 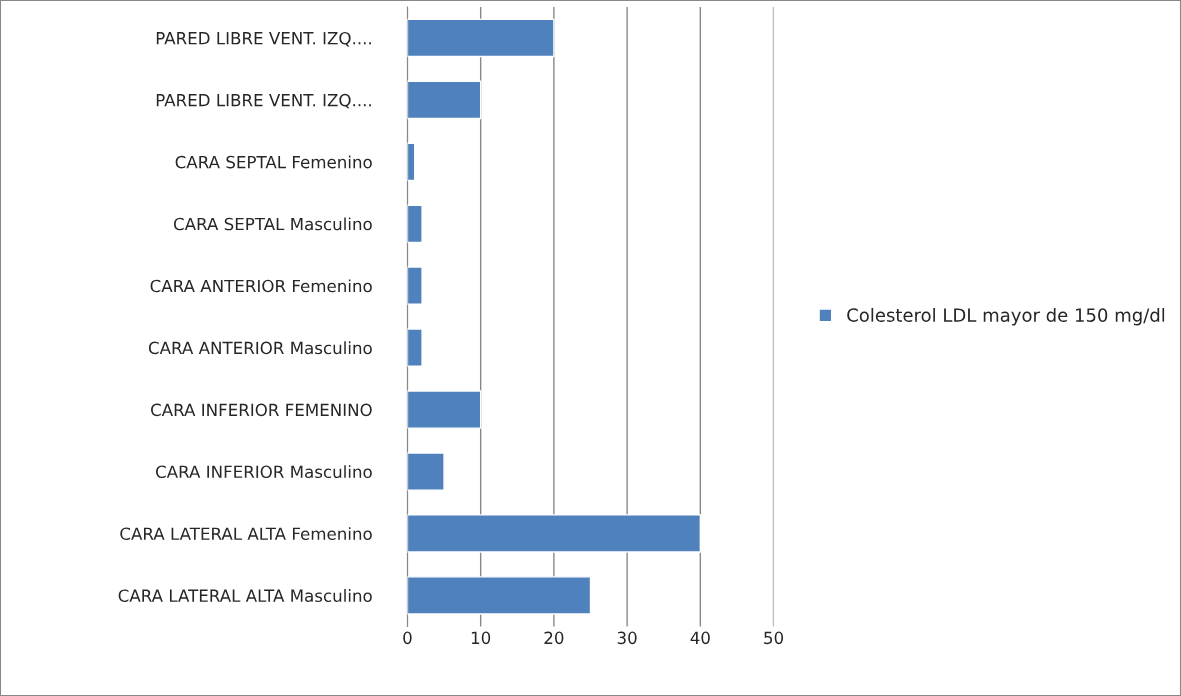 I want to click on y-tick-label: CARA SEPTAL Femenino, so click(x=273, y=162).